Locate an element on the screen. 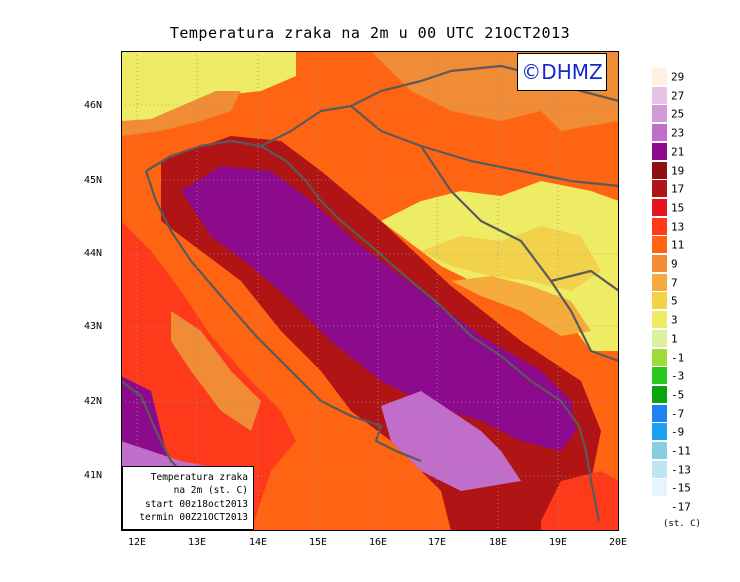  colorbar-level-label: -5 is located at coordinates (678, 395).